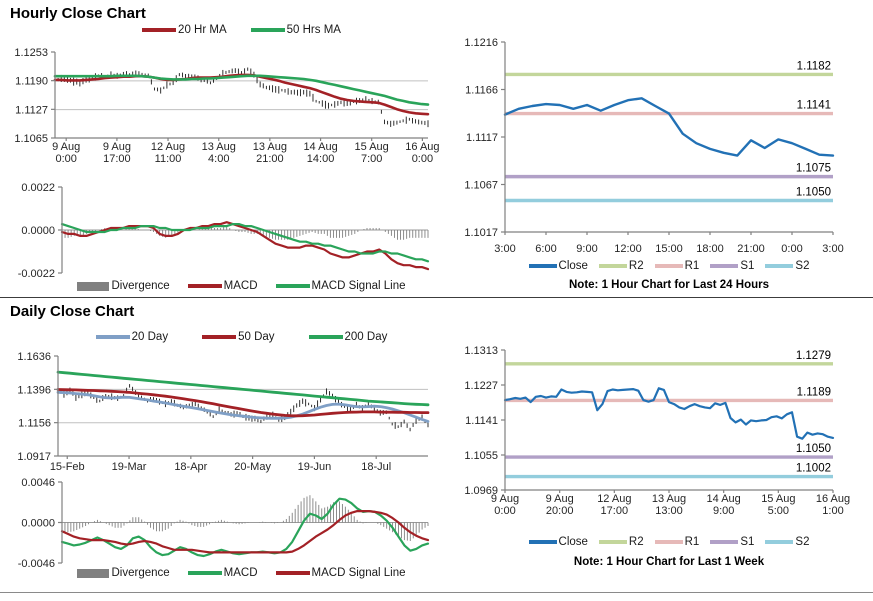 This screenshot has height=601, width=873. Describe the element at coordinates (814, 392) in the screenshot. I see `level-label-r1: 1.1189` at that location.